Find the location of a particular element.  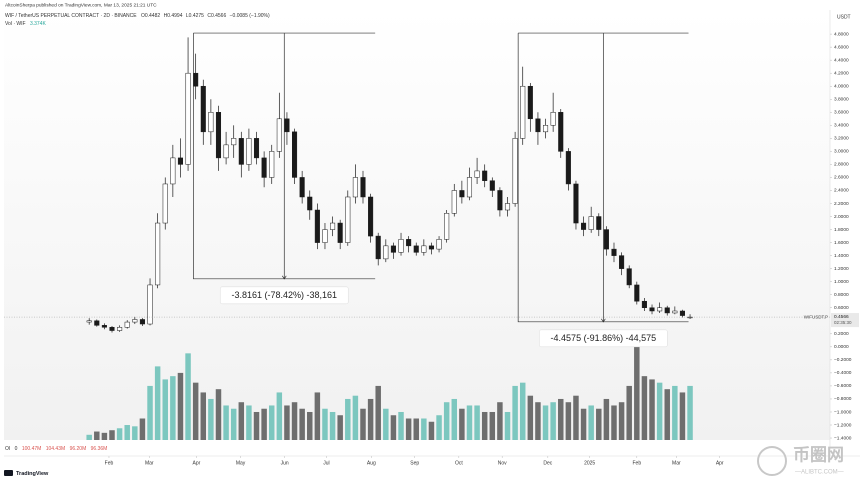

logo: TradingView is located at coordinates (32, 474).